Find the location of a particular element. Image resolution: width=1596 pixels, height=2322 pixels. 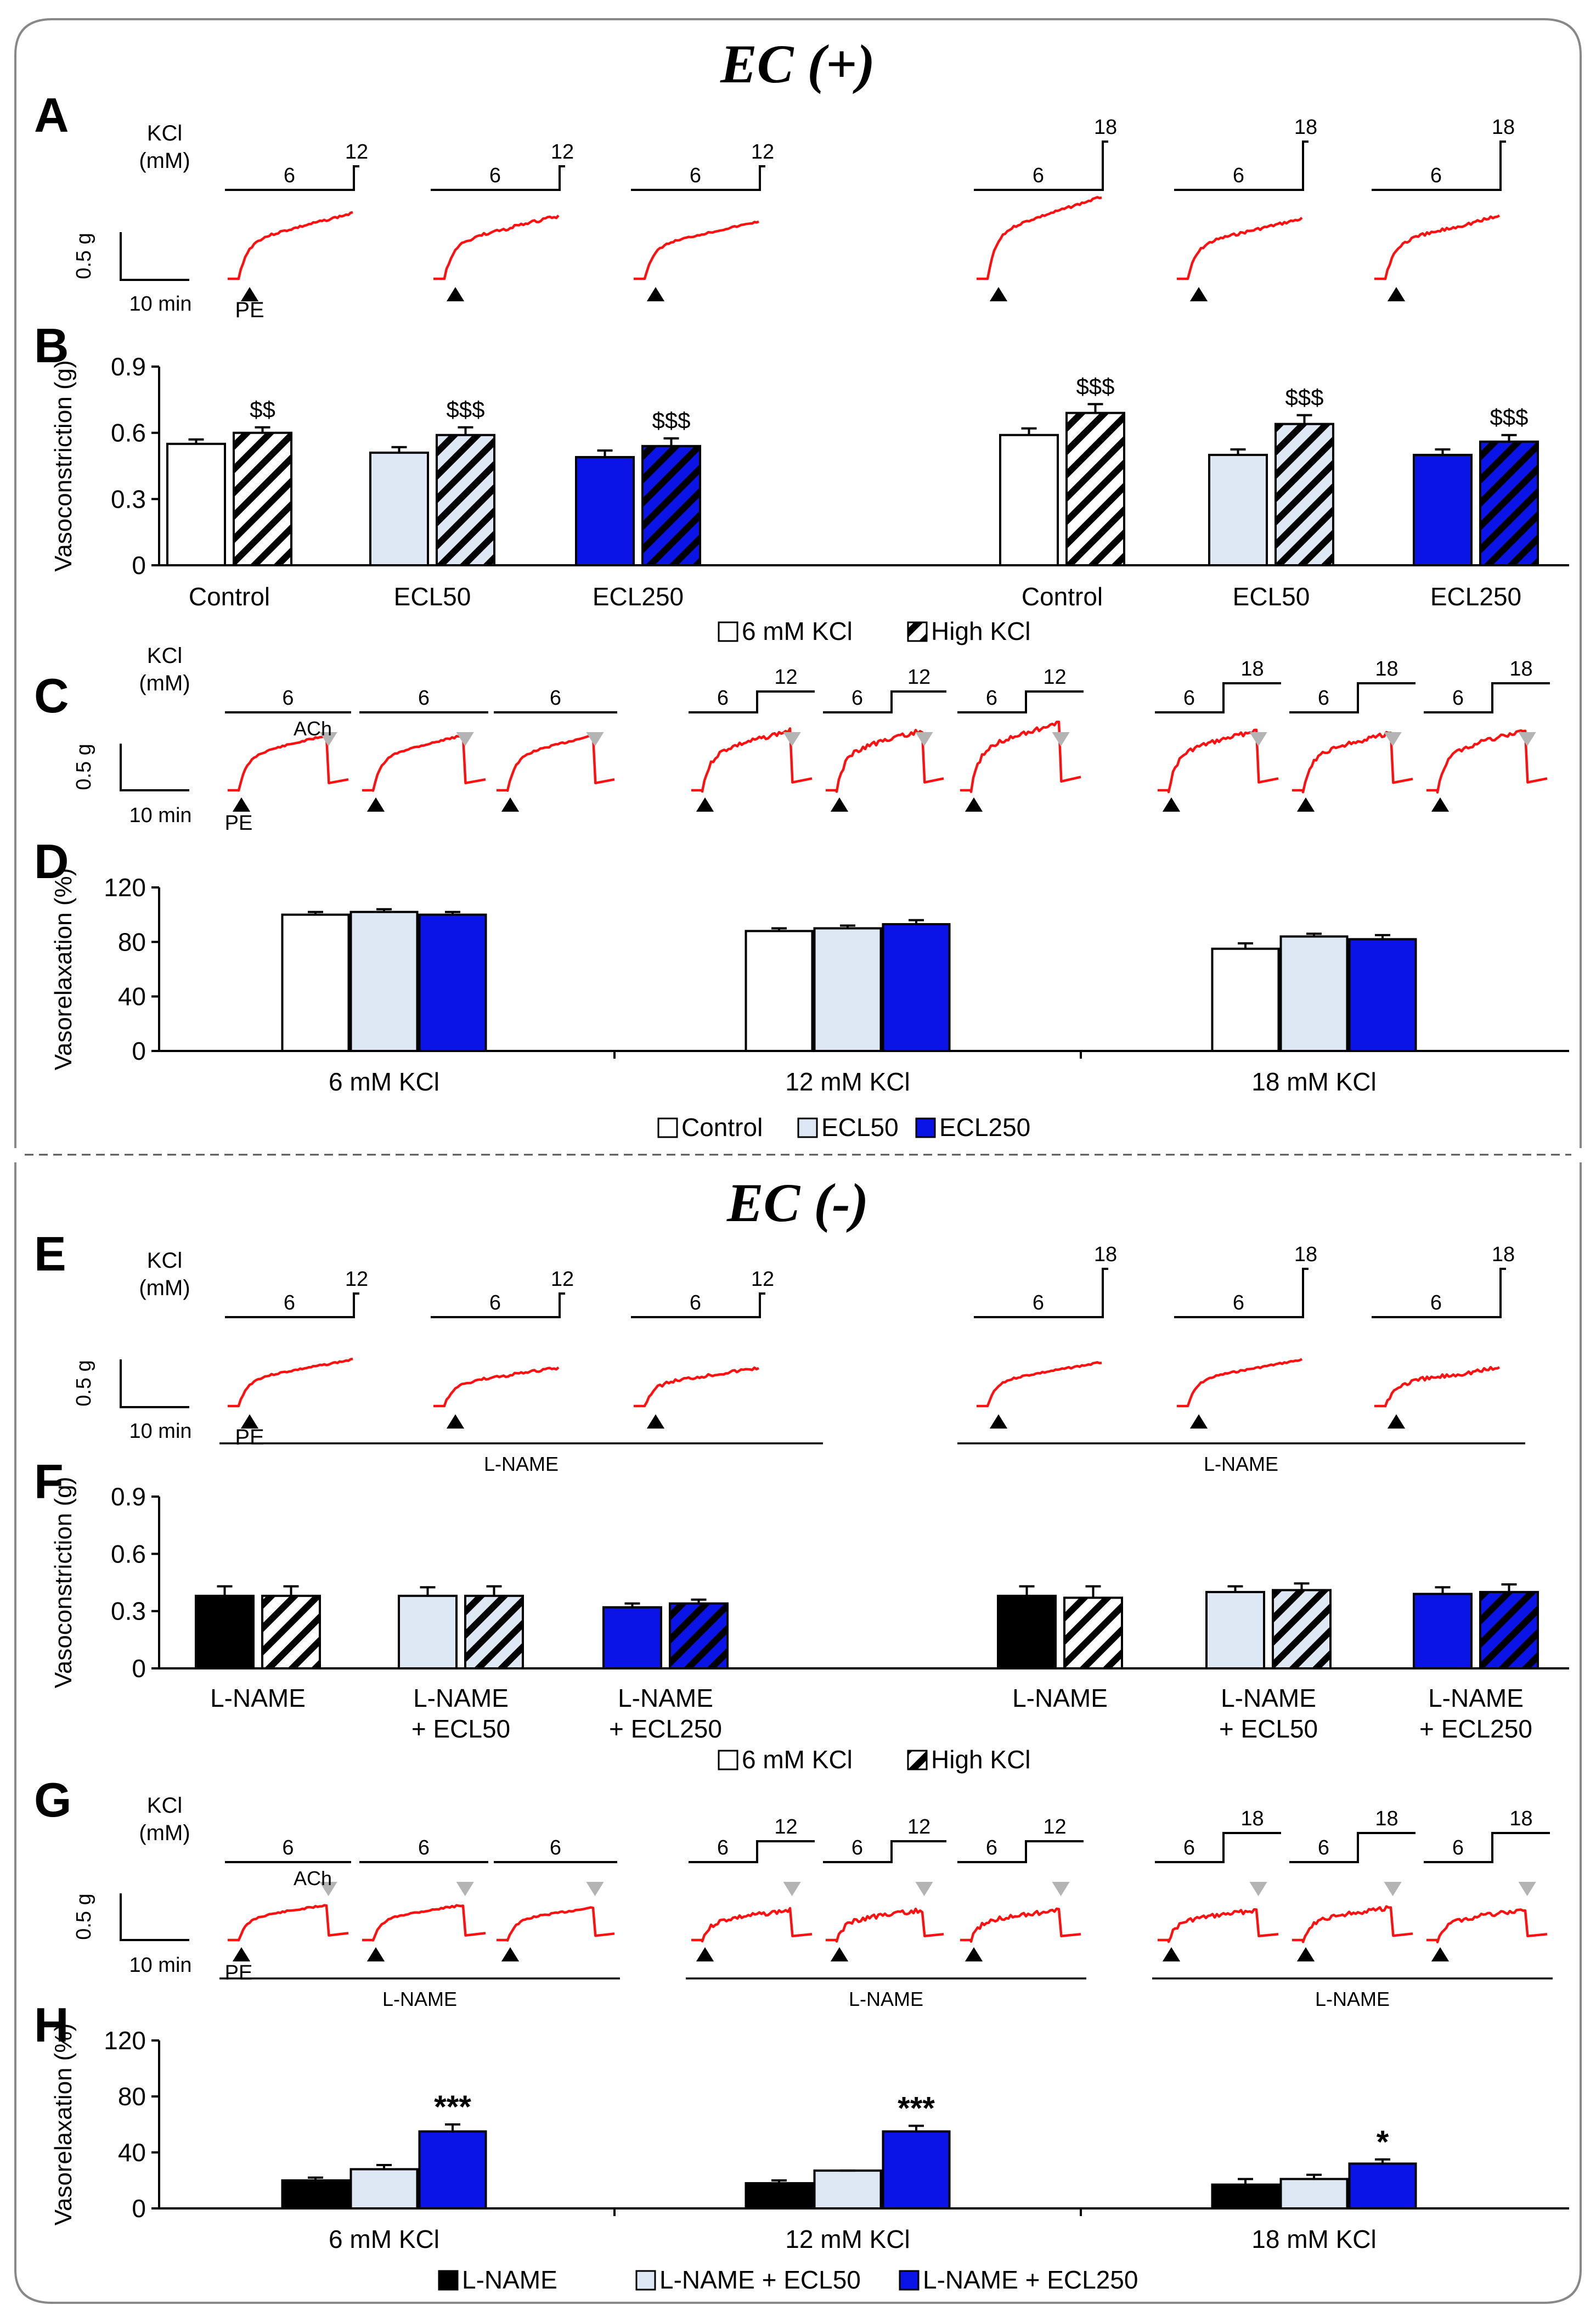

section-title-bottom: EC (-) is located at coordinates (797, 1203).